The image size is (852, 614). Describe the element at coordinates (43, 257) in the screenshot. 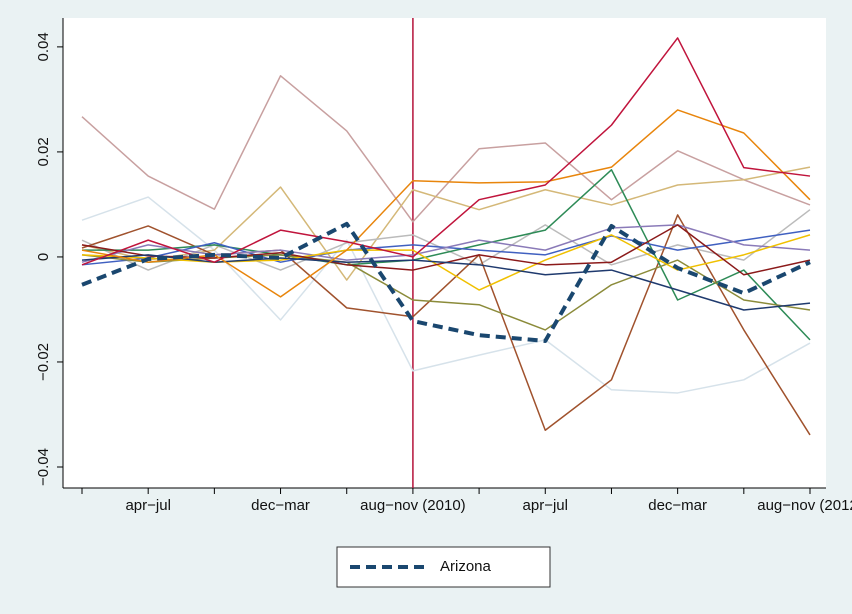

I see `y-tick-label: 0` at that location.